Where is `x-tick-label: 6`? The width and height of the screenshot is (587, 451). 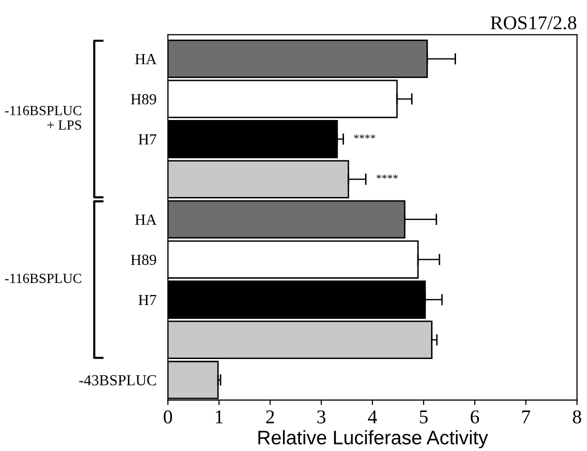
x-tick-label: 6 is located at coordinates (475, 417).